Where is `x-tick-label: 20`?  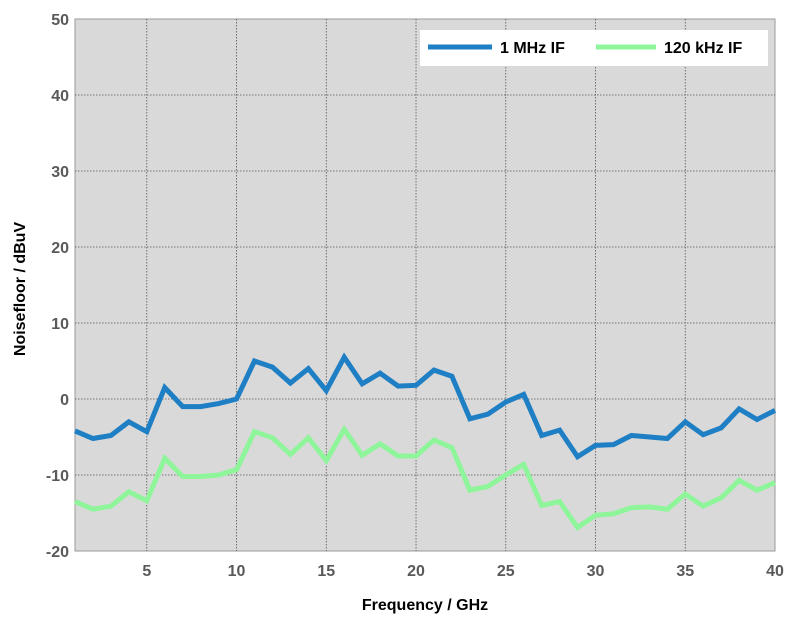
x-tick-label: 20 is located at coordinates (416, 571).